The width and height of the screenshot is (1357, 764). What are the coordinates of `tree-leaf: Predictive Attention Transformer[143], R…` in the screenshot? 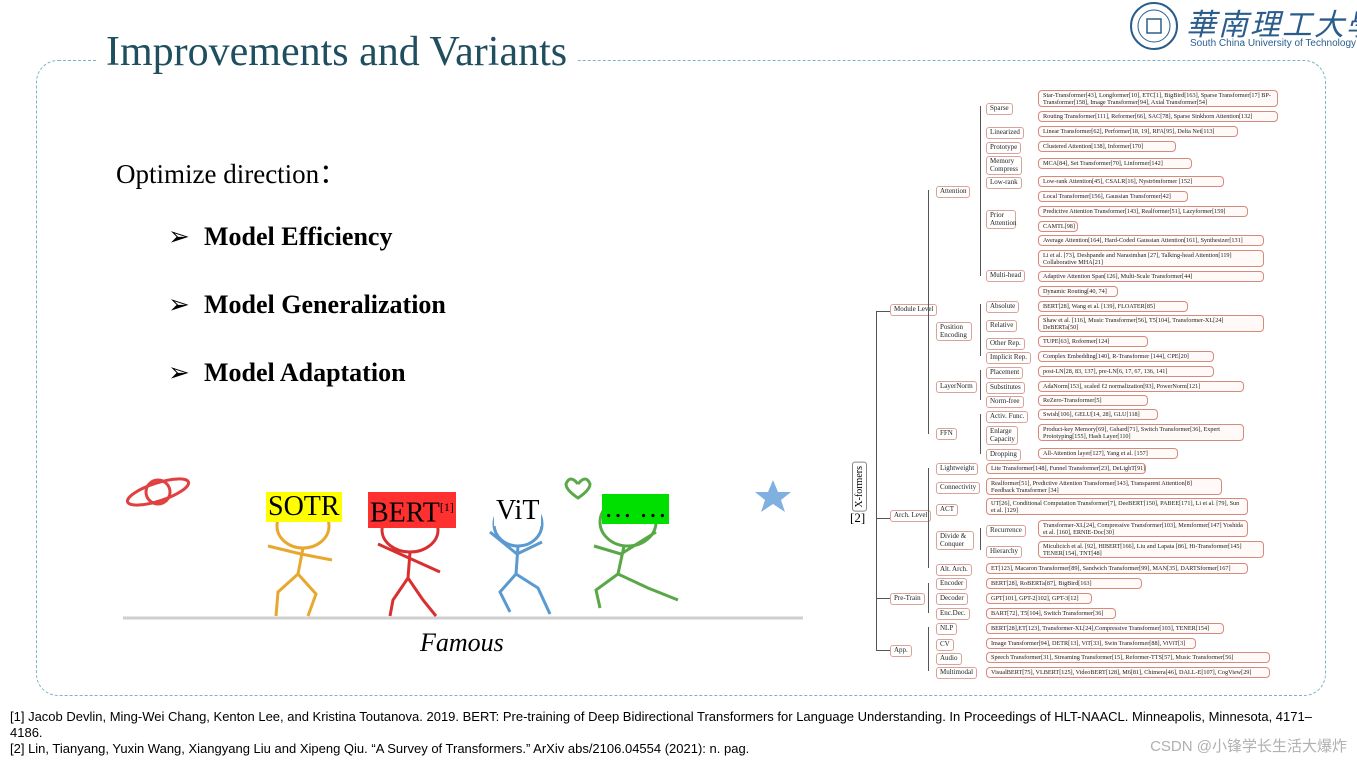 It's located at (1143, 211).